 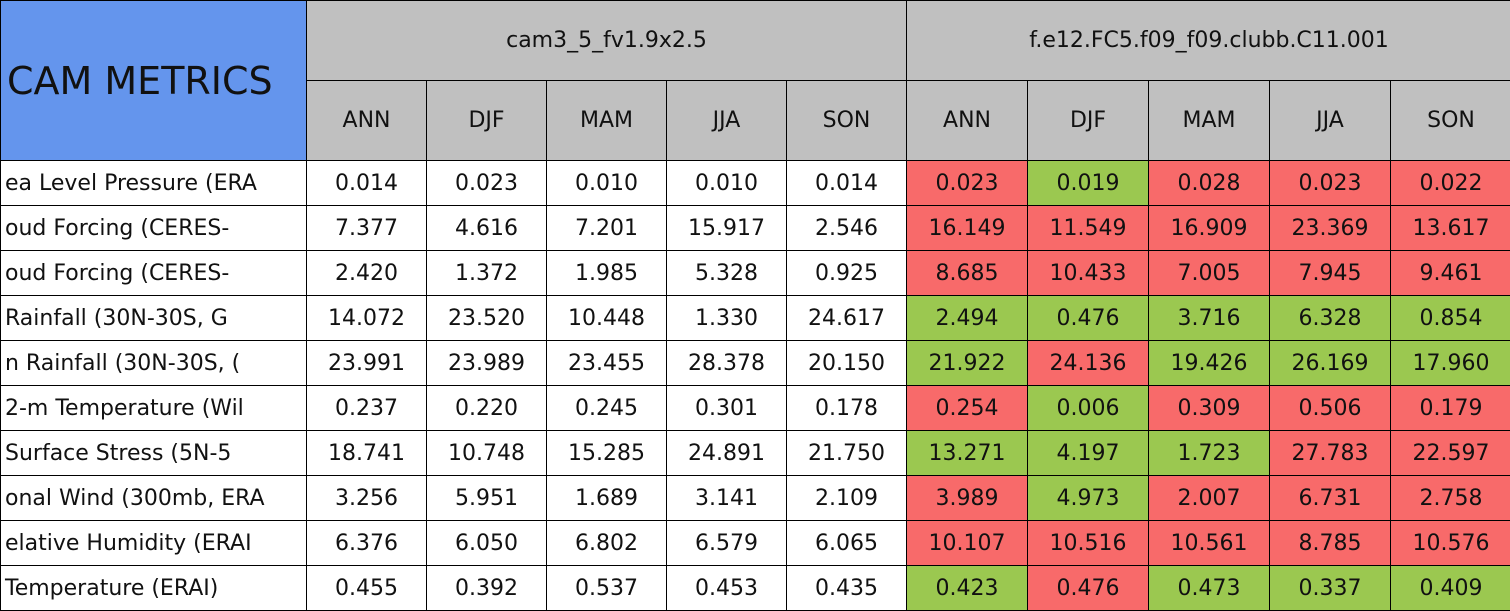 What do you see at coordinates (366, 543) in the screenshot?
I see `metric-value: 6.376` at bounding box center [366, 543].